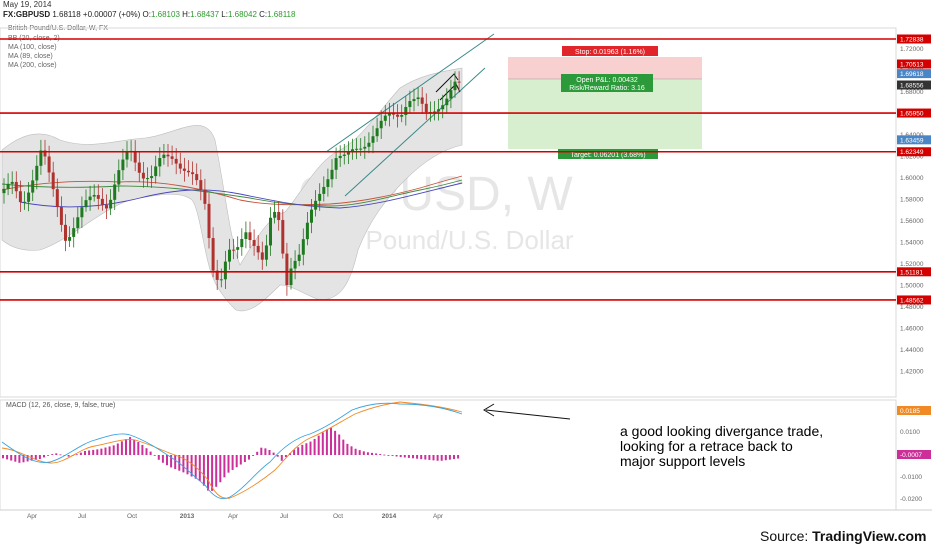 This screenshot has height=550, width=932. Describe the element at coordinates (263, 14) in the screenshot. I see `close-label: C:` at that location.